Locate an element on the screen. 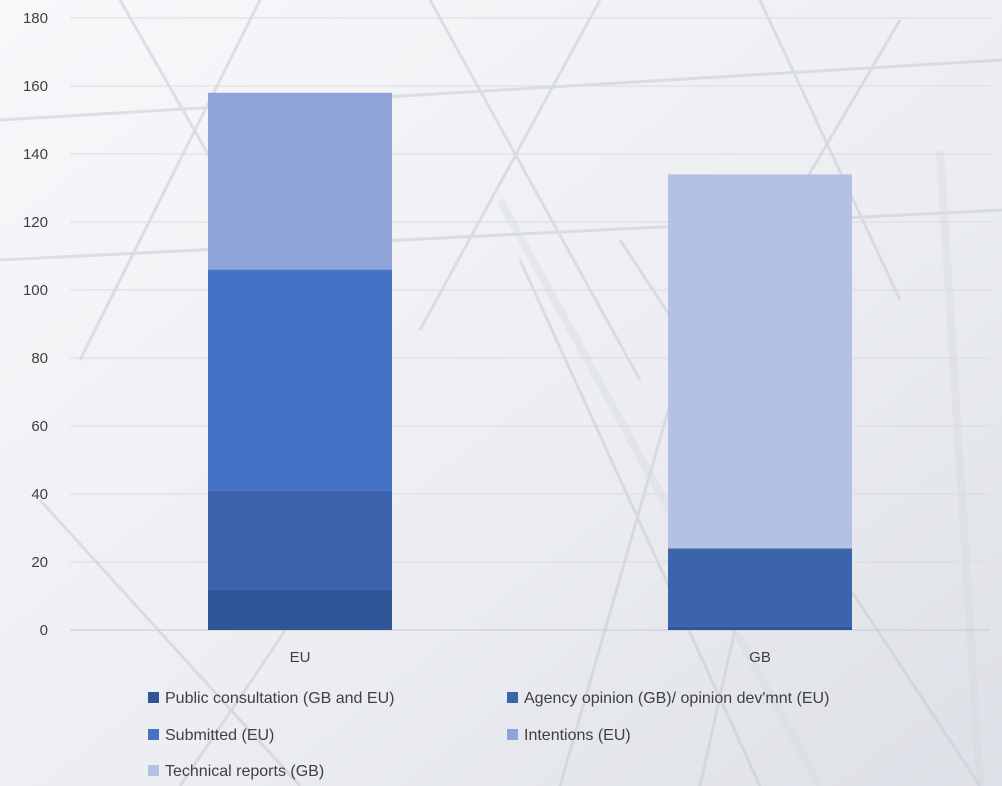 The image size is (1002, 786). y-tick-label: 20 is located at coordinates (39, 562).